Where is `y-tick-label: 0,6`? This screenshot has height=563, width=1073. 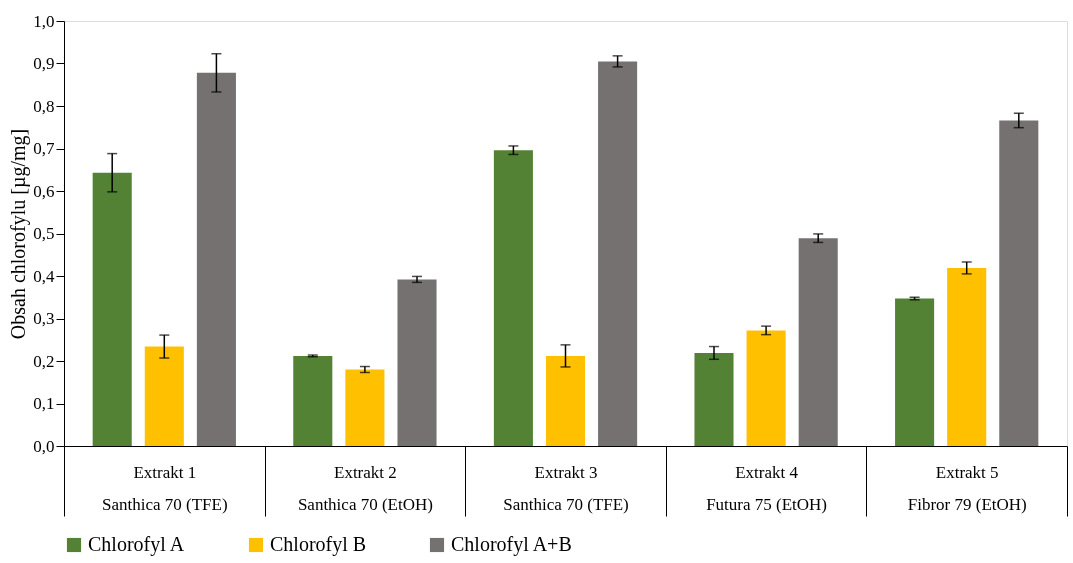 y-tick-label: 0,6 is located at coordinates (44, 191).